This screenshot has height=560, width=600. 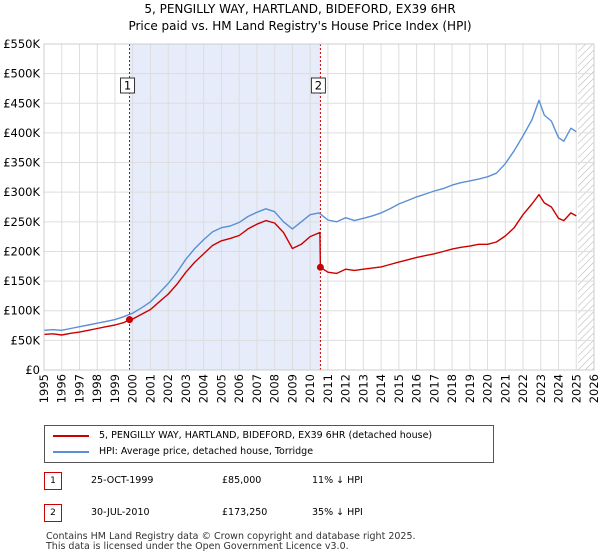 I want to click on x-tick-label: 2025, so click(x=576, y=388).